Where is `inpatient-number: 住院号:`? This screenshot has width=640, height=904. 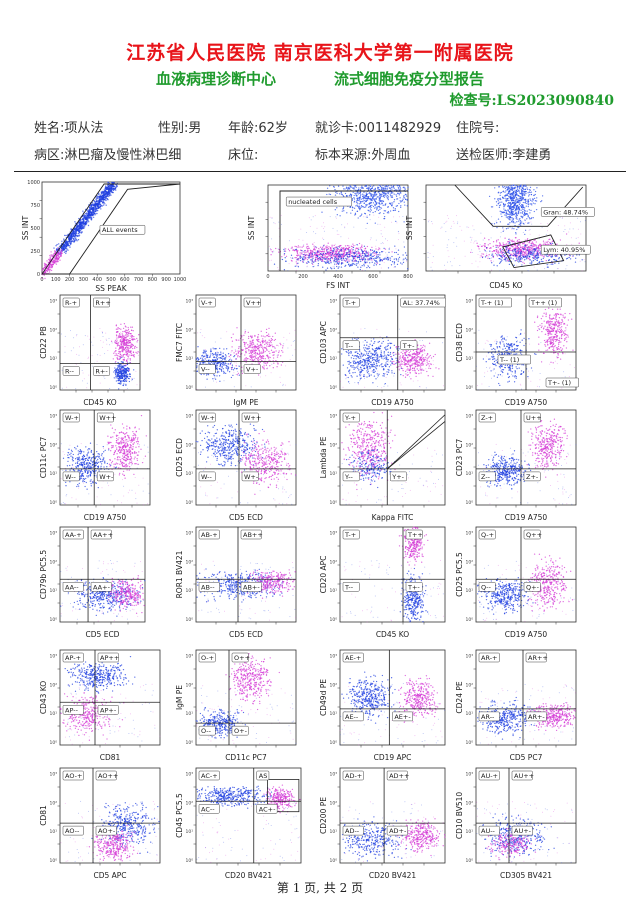 inpatient-number: 住院号: is located at coordinates (478, 128).